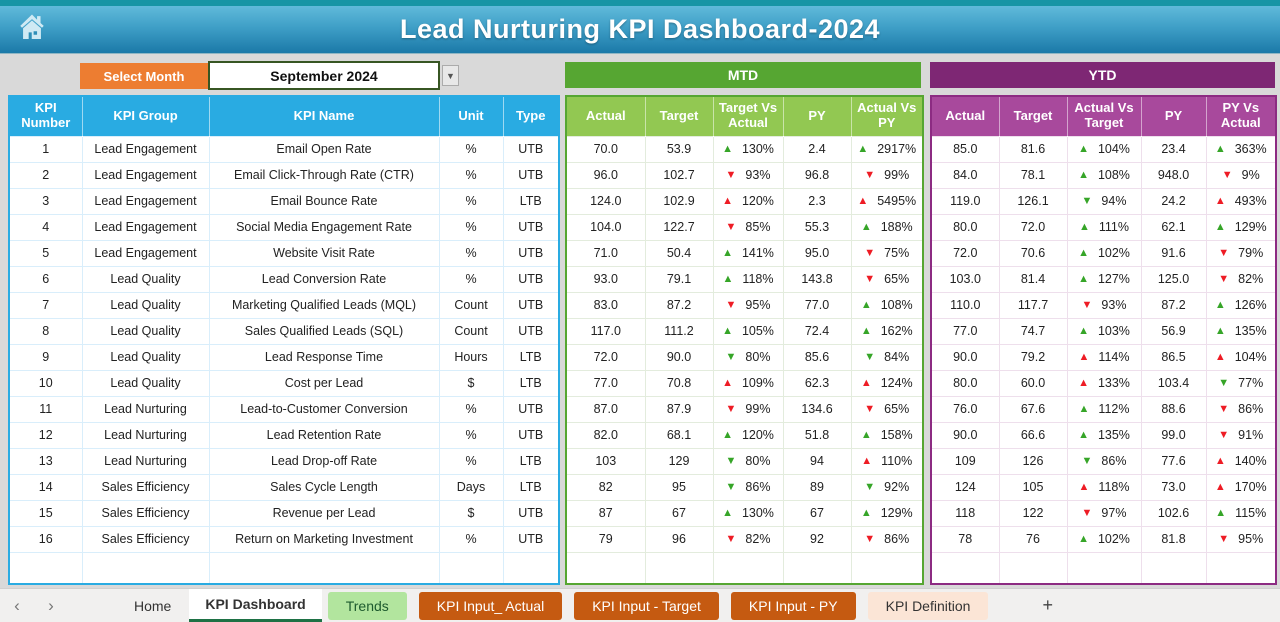 This screenshot has height=622, width=1280. I want to click on empty-cell, so click(817, 567).